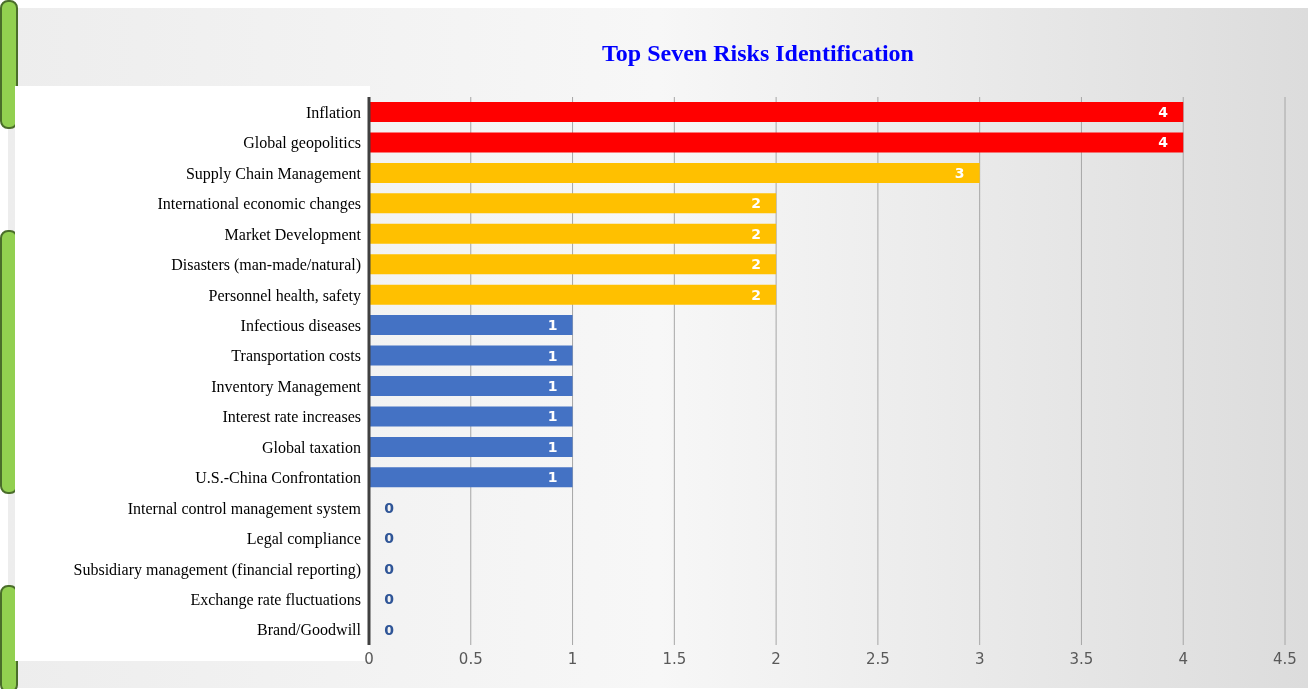 The image size is (1309, 689). Describe the element at coordinates (244, 508) in the screenshot. I see `y-tick-label: Internal control management system` at that location.